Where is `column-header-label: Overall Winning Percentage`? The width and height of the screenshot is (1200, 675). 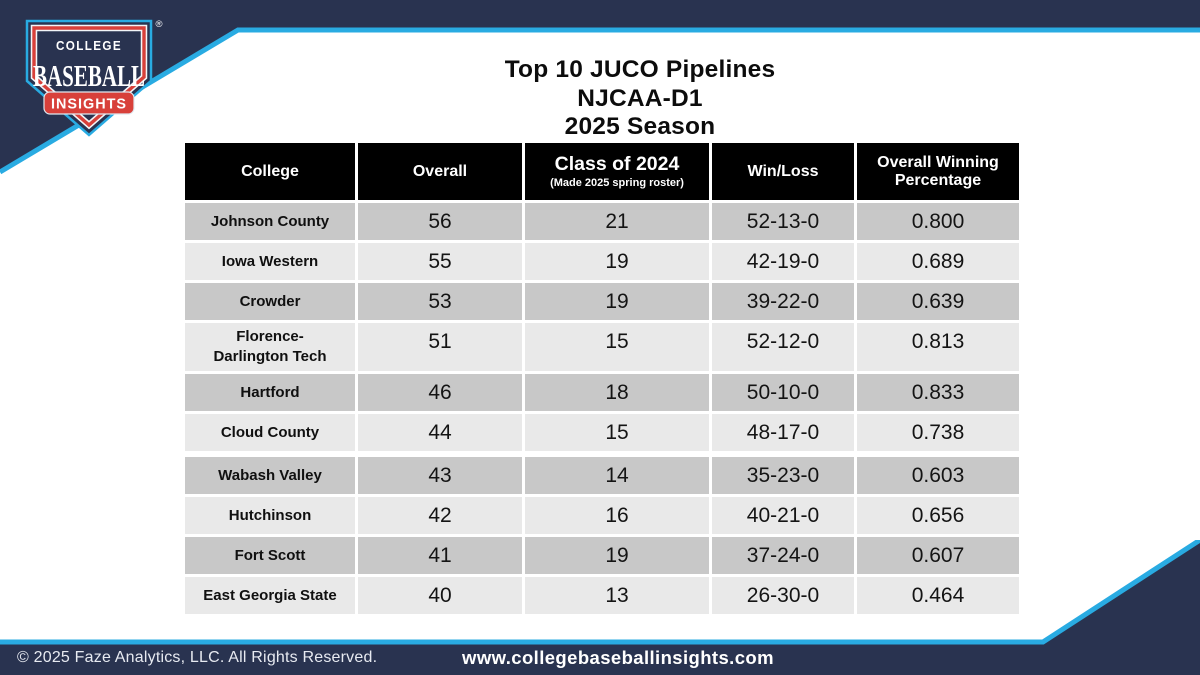
column-header-label: Overall Winning Percentage is located at coordinates (938, 171).